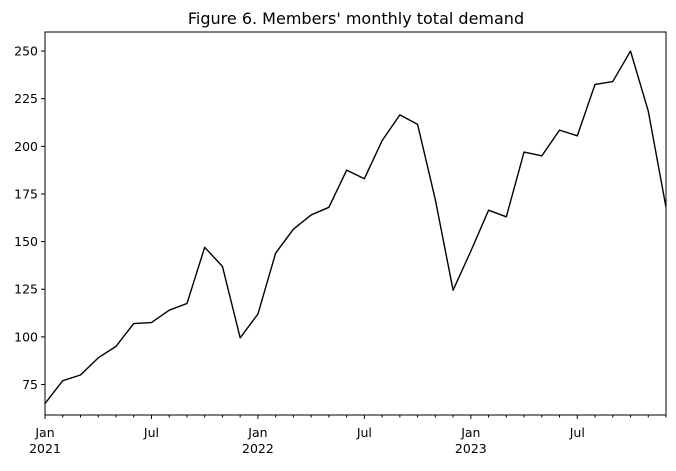 The height and width of the screenshot is (471, 676). Describe the element at coordinates (26, 146) in the screenshot. I see `y-tick-label: 200` at that location.